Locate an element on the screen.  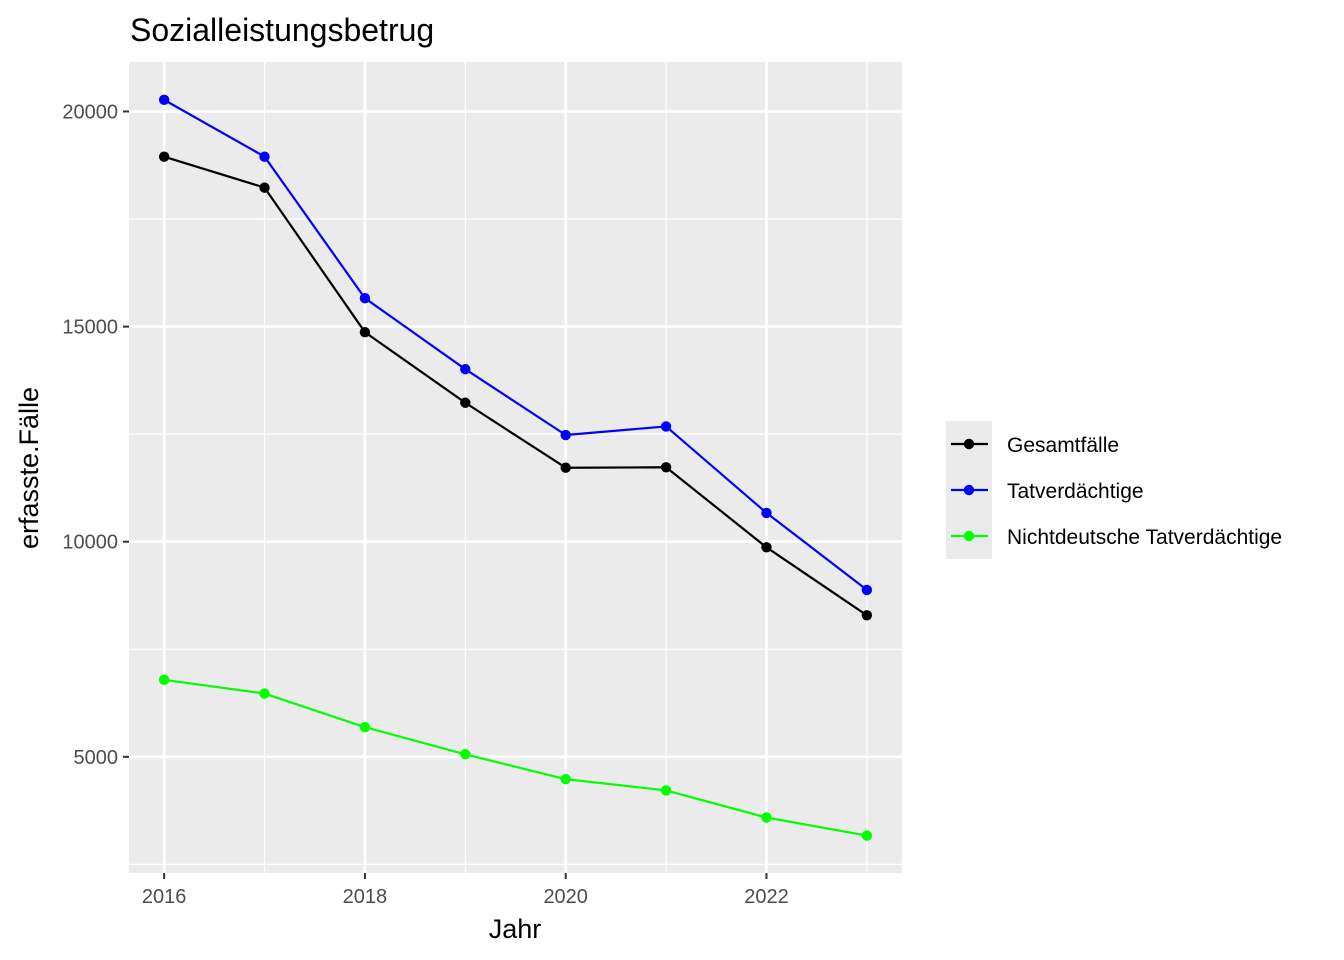
y-axis-title: erfasste.Fälle is located at coordinates (29, 468).